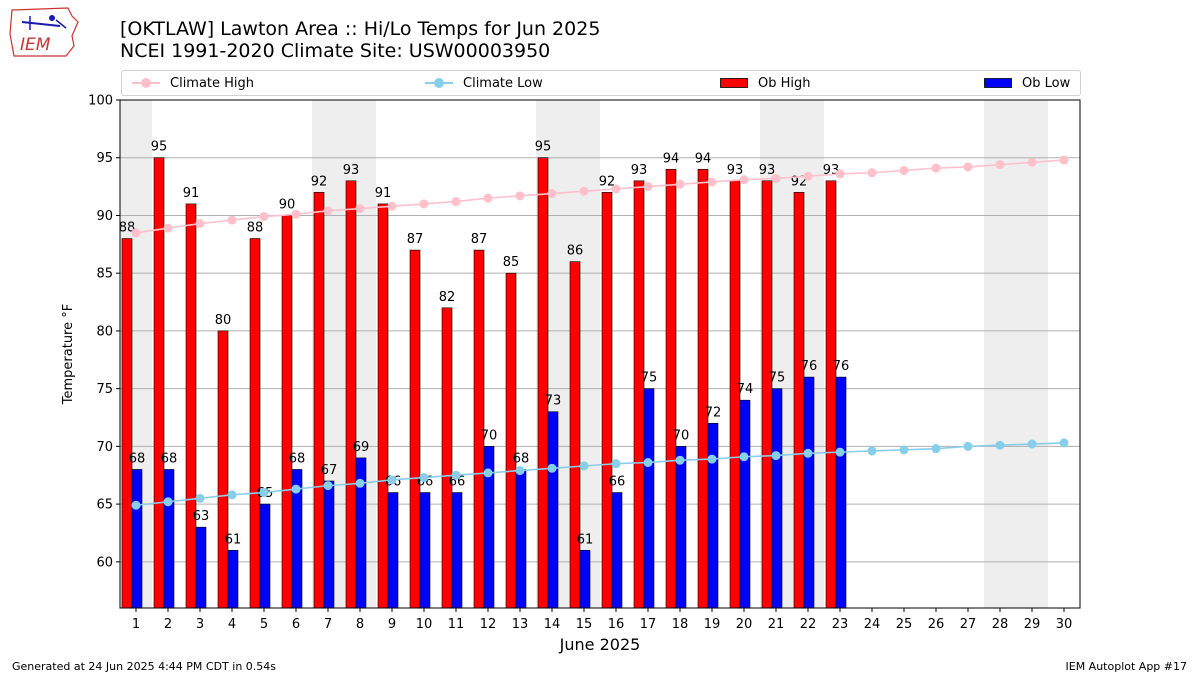 The height and width of the screenshot is (675, 1200). Describe the element at coordinates (146, 83) in the screenshot. I see `climate-high-line-icon` at that location.